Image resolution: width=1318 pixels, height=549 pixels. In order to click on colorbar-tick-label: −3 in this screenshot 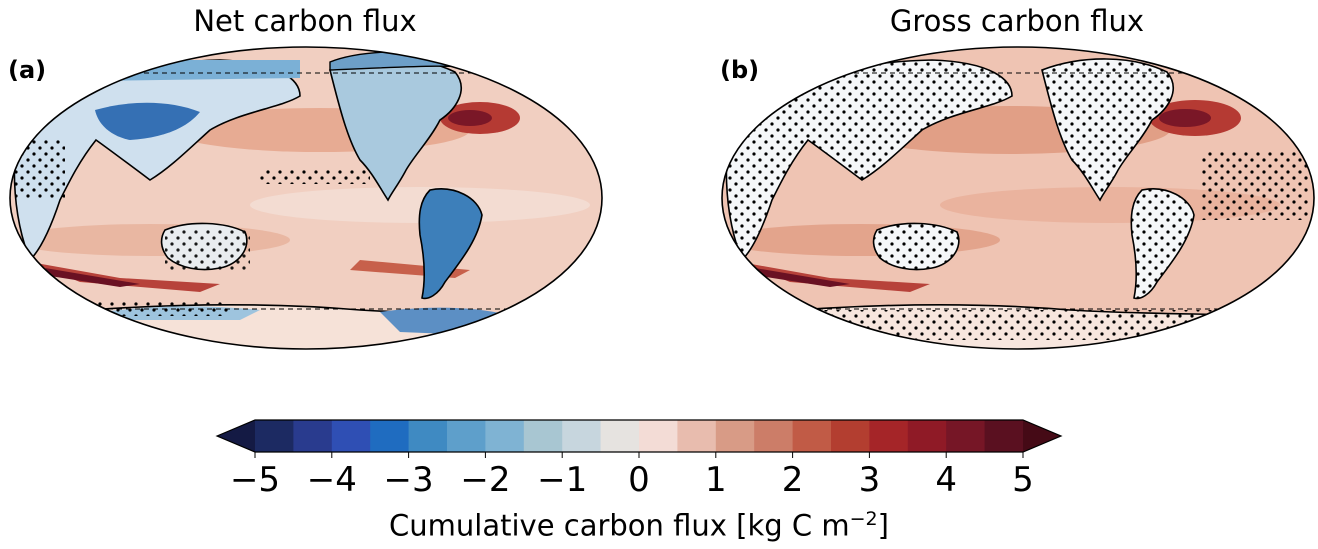, I will do `click(408, 480)`.